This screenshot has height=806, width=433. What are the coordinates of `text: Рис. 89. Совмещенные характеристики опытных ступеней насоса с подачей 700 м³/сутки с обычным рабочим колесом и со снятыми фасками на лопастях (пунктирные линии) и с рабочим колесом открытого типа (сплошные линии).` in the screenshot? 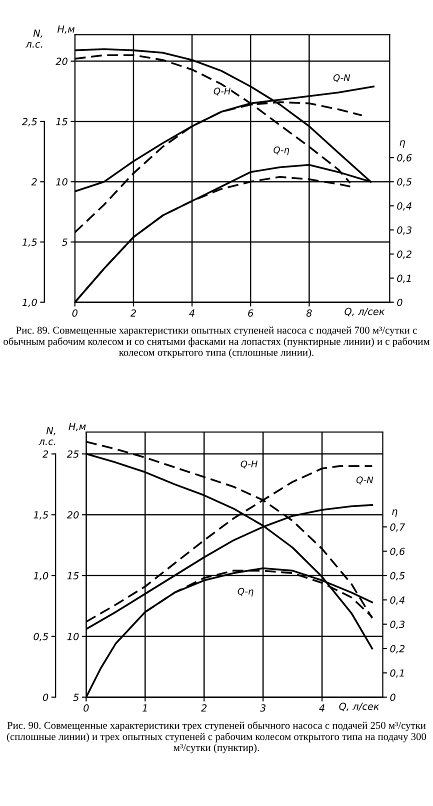 It's located at (217, 342).